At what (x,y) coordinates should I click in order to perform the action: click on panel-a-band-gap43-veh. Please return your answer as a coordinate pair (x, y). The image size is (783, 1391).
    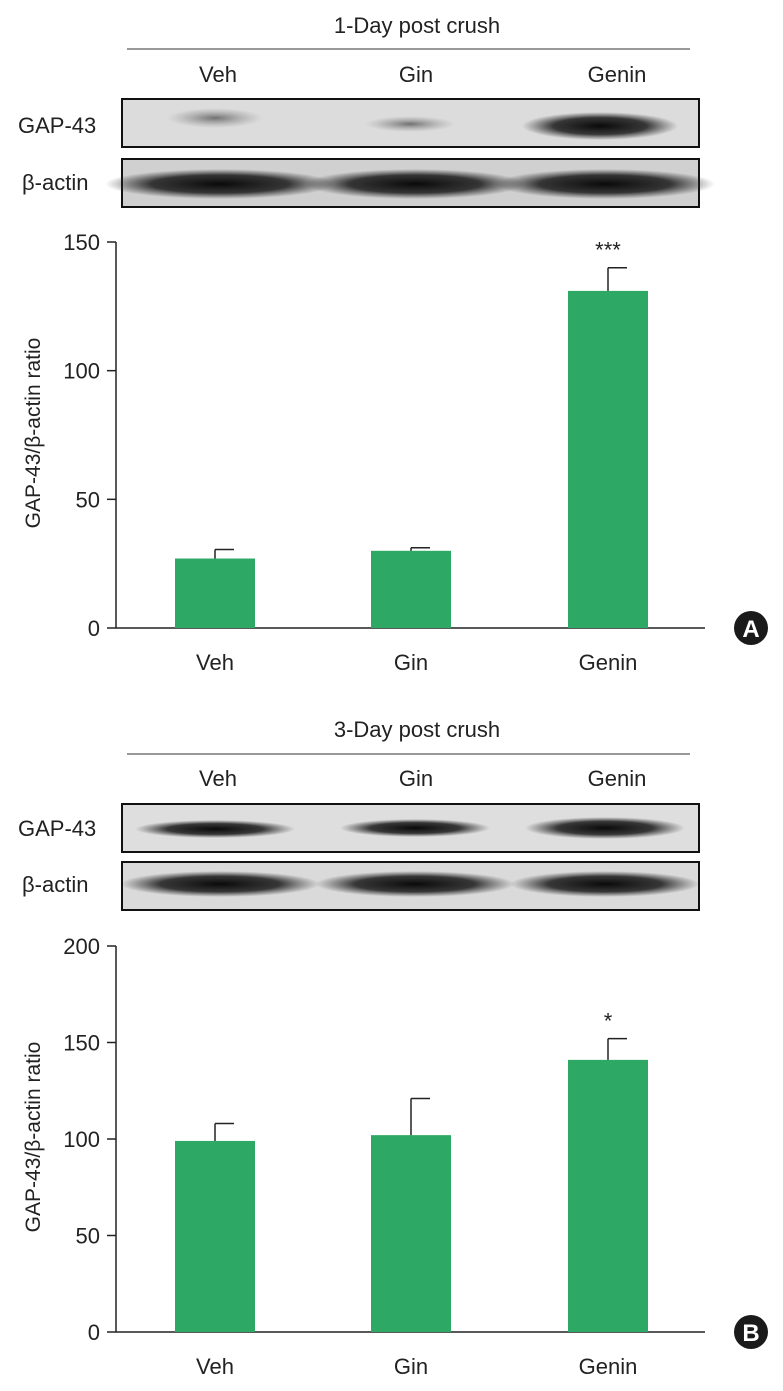
    Looking at the image, I should click on (215, 118).